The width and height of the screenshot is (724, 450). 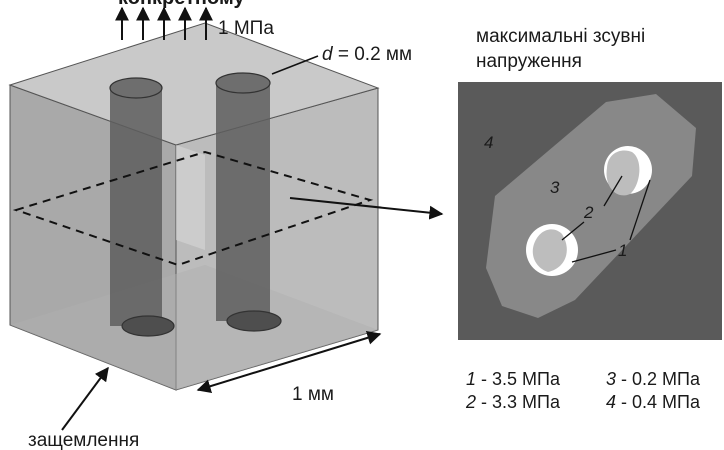 I want to click on leader-2-lower, so click(x=573, y=231).